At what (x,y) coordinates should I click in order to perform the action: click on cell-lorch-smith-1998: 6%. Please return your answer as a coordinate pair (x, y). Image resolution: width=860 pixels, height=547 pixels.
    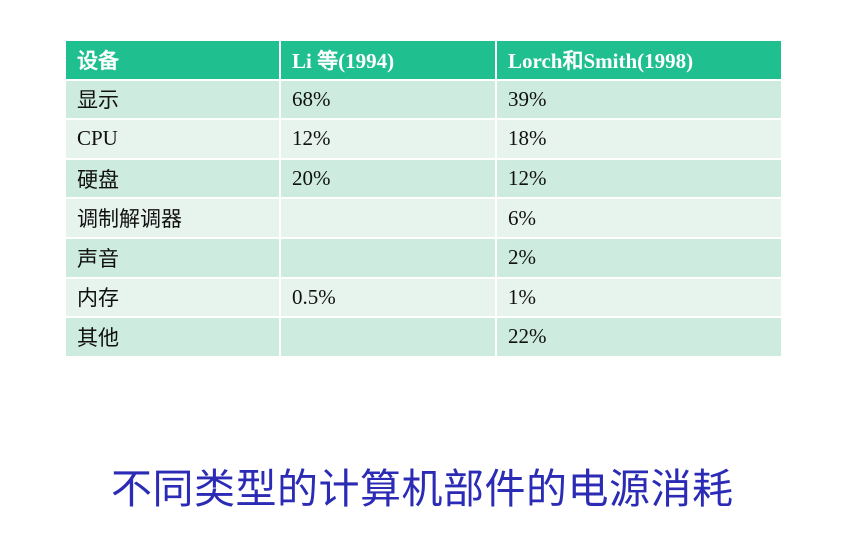
    Looking at the image, I should click on (639, 218).